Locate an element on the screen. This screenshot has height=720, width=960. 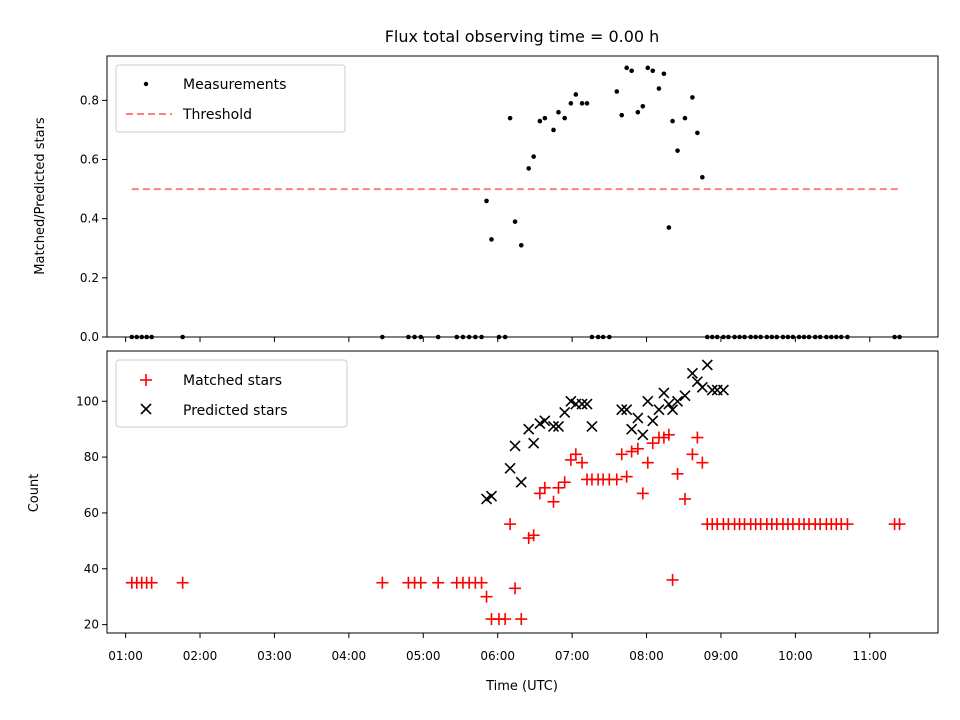
bottom-ytick-label: 20 is located at coordinates (91, 625).